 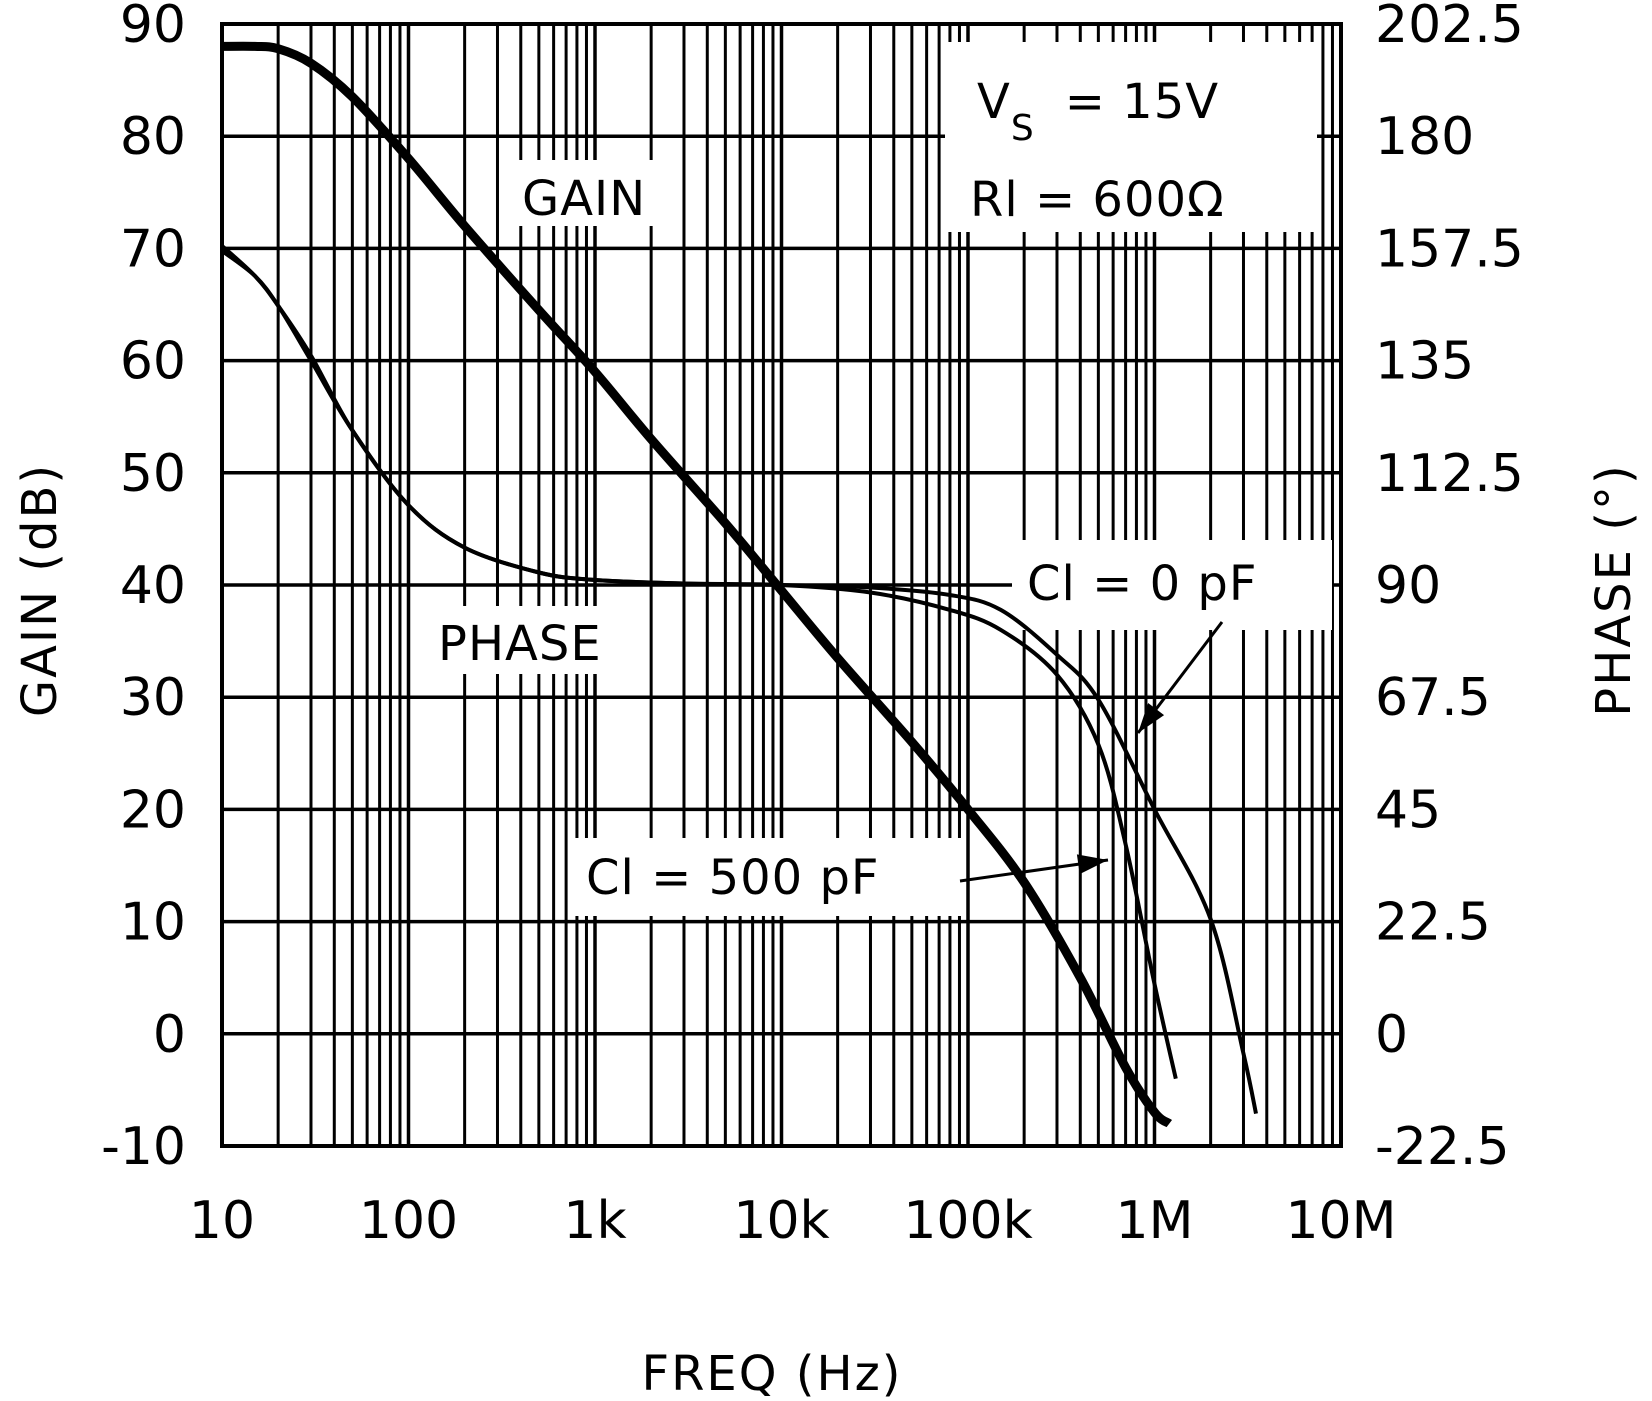 I want to click on y-tick-label: 70, so click(x=153, y=249).